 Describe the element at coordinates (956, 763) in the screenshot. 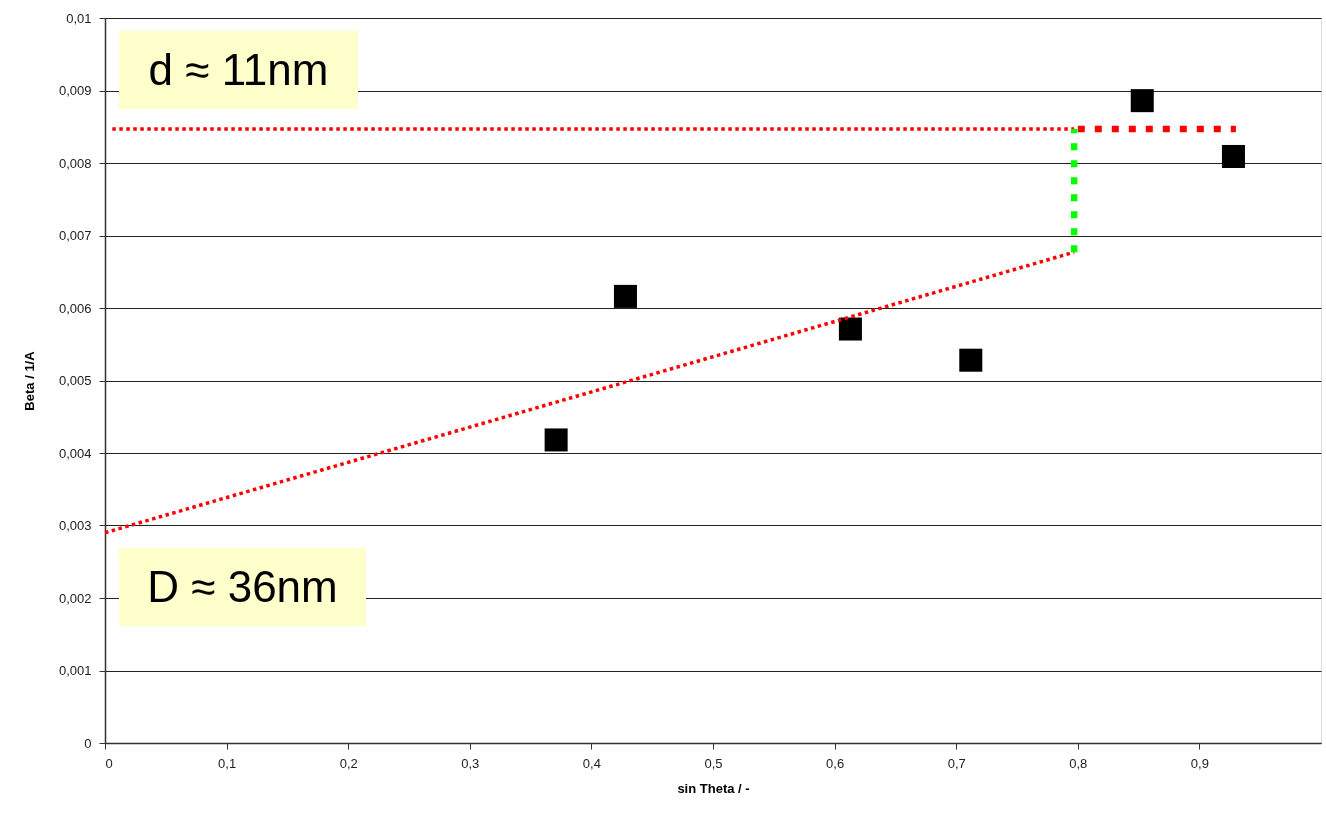

I see `x-tick-label: 0,7` at that location.